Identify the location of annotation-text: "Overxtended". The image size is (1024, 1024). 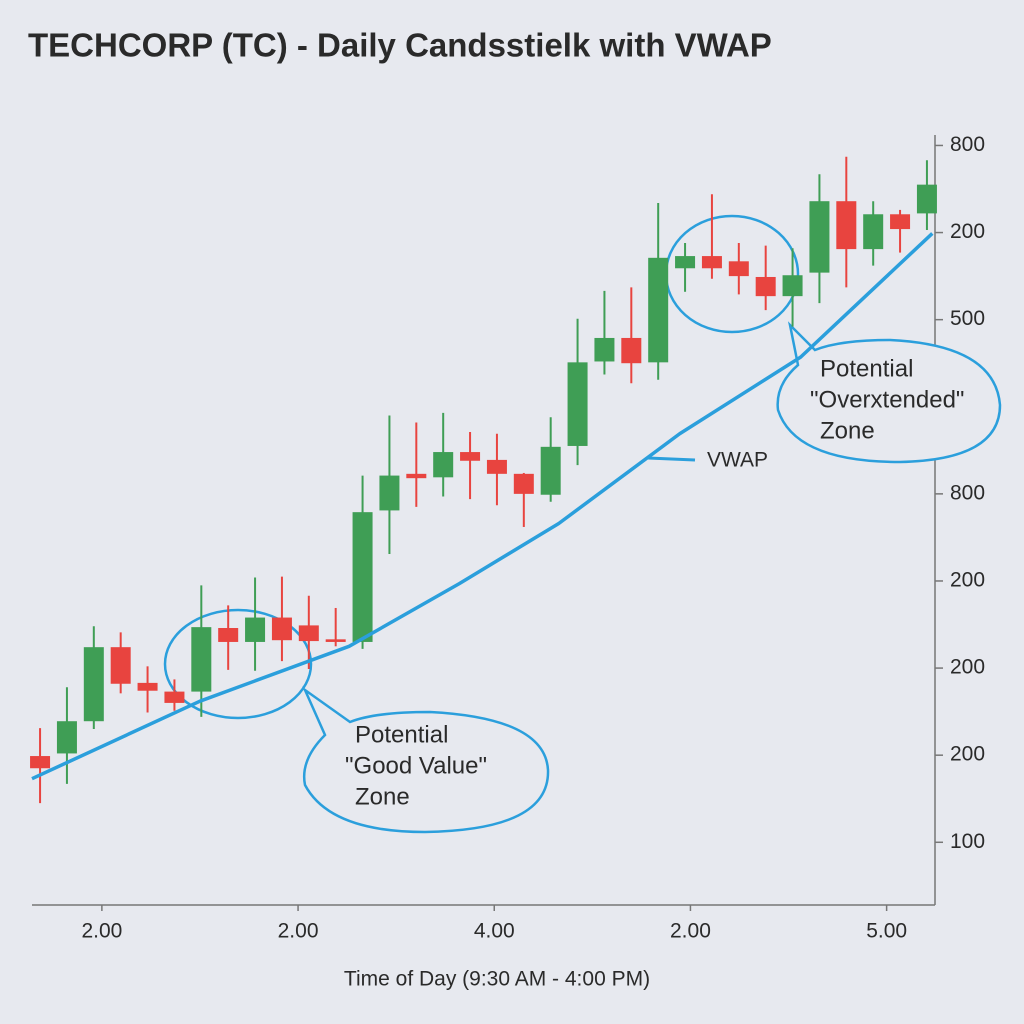
(887, 399).